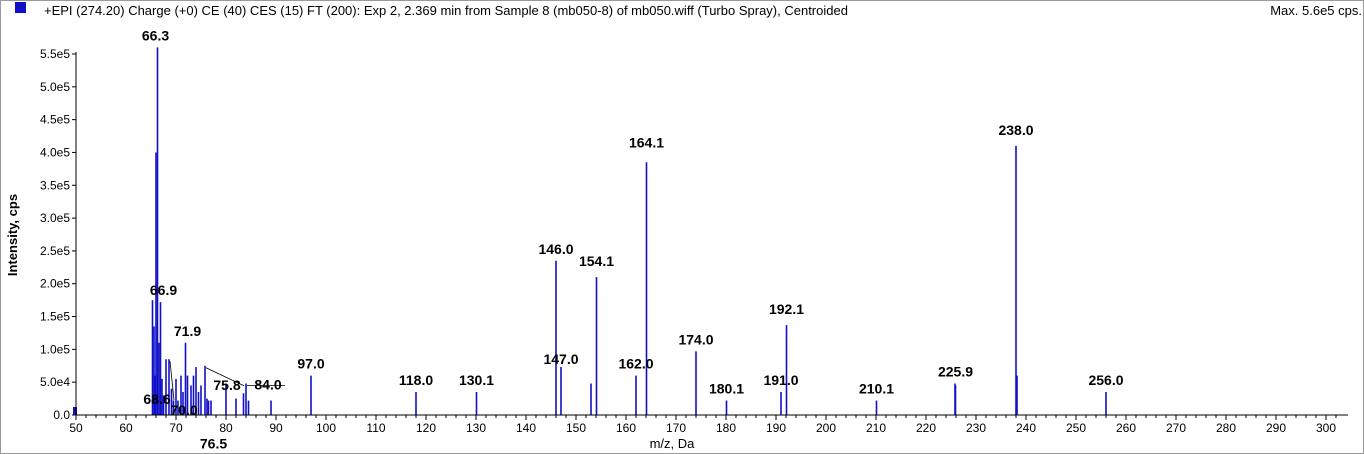  What do you see at coordinates (176, 428) in the screenshot?
I see `x-tick-label: 70` at bounding box center [176, 428].